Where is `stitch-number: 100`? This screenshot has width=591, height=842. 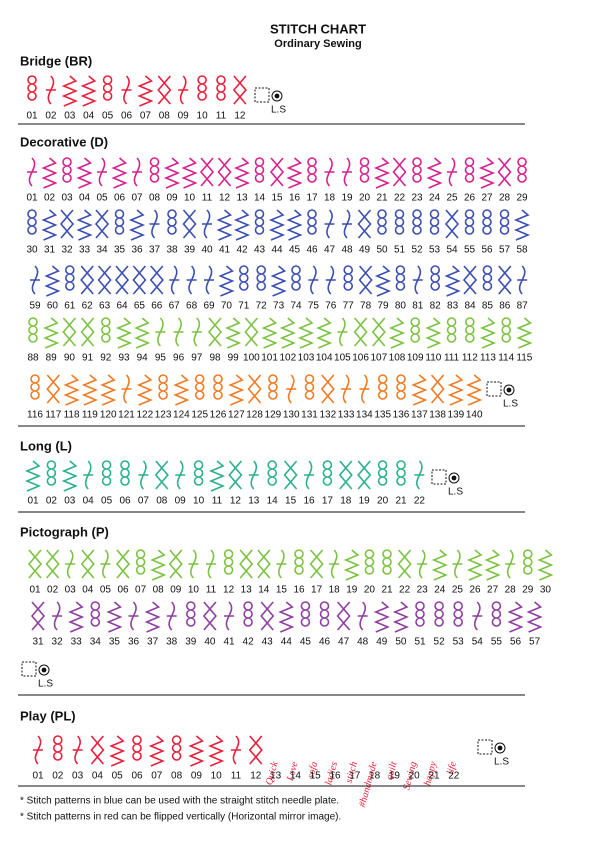
stitch-number: 100 is located at coordinates (251, 358).